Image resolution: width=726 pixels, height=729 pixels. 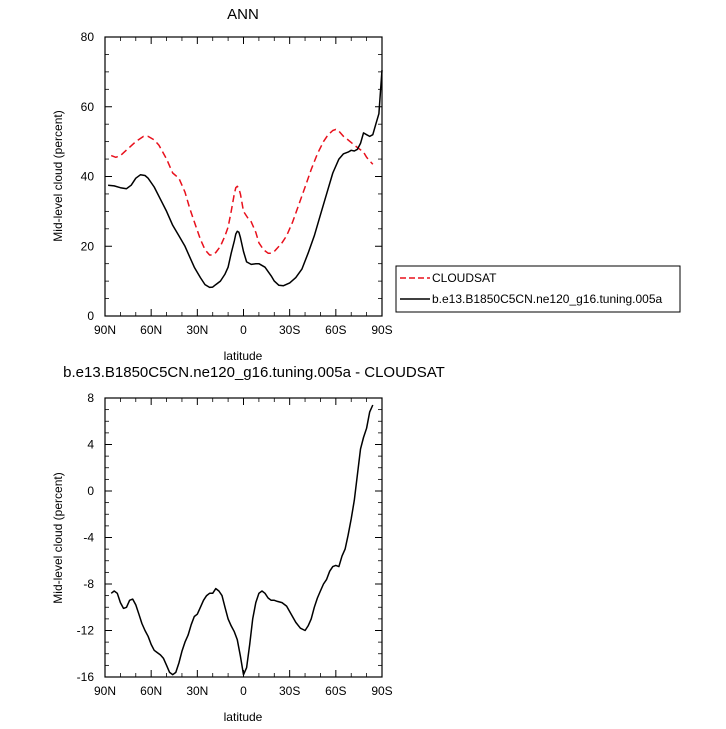 What do you see at coordinates (242, 192) in the screenshot?
I see `series-line-cloudsat` at bounding box center [242, 192].